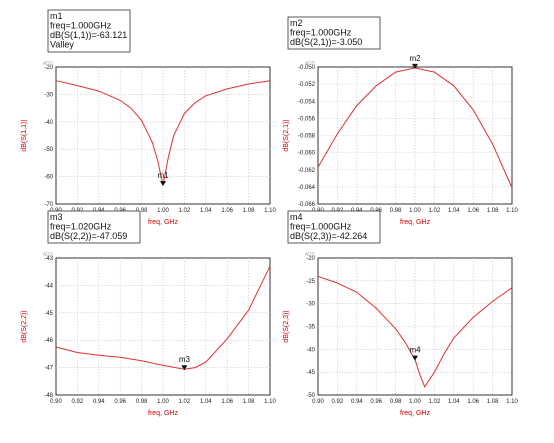 The image size is (554, 443). Describe the element at coordinates (48, 259) in the screenshot. I see `y-tick-label: -43` at that location.